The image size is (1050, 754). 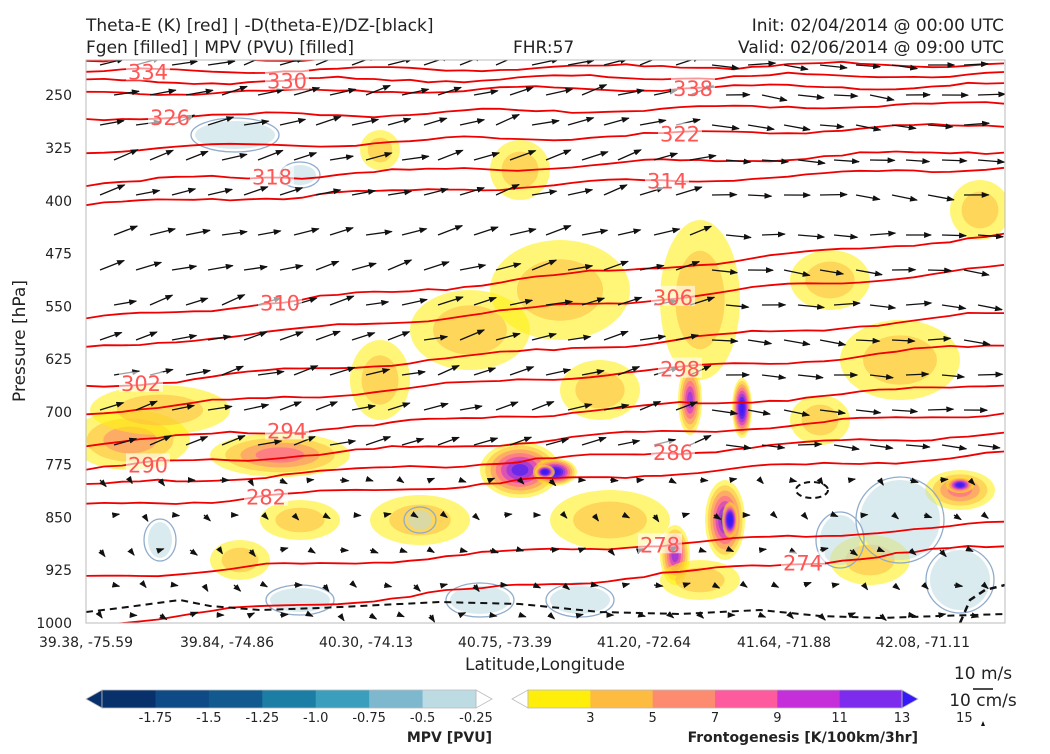 I want to click on theta-e-label: 314, so click(x=667, y=182).